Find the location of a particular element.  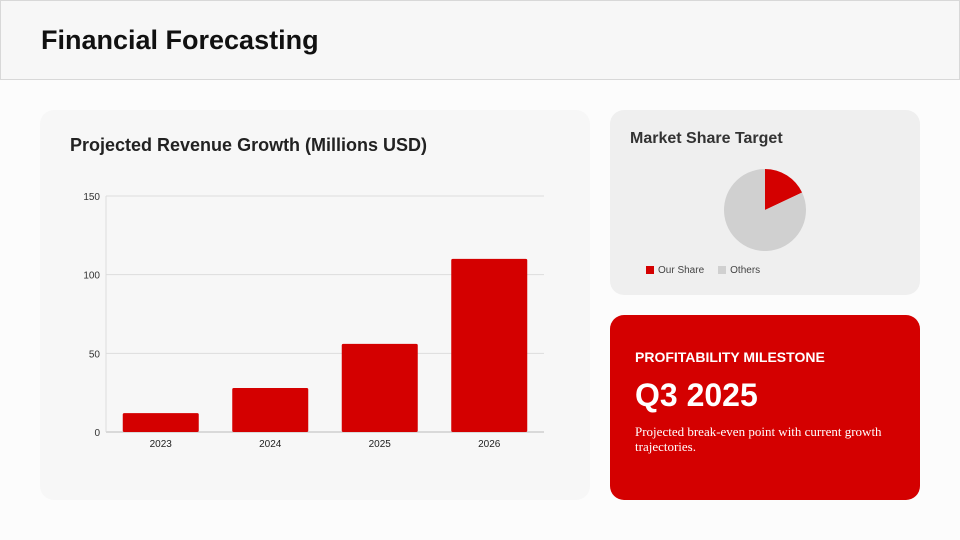

page-title: Financial Forecasting is located at coordinates (180, 40).